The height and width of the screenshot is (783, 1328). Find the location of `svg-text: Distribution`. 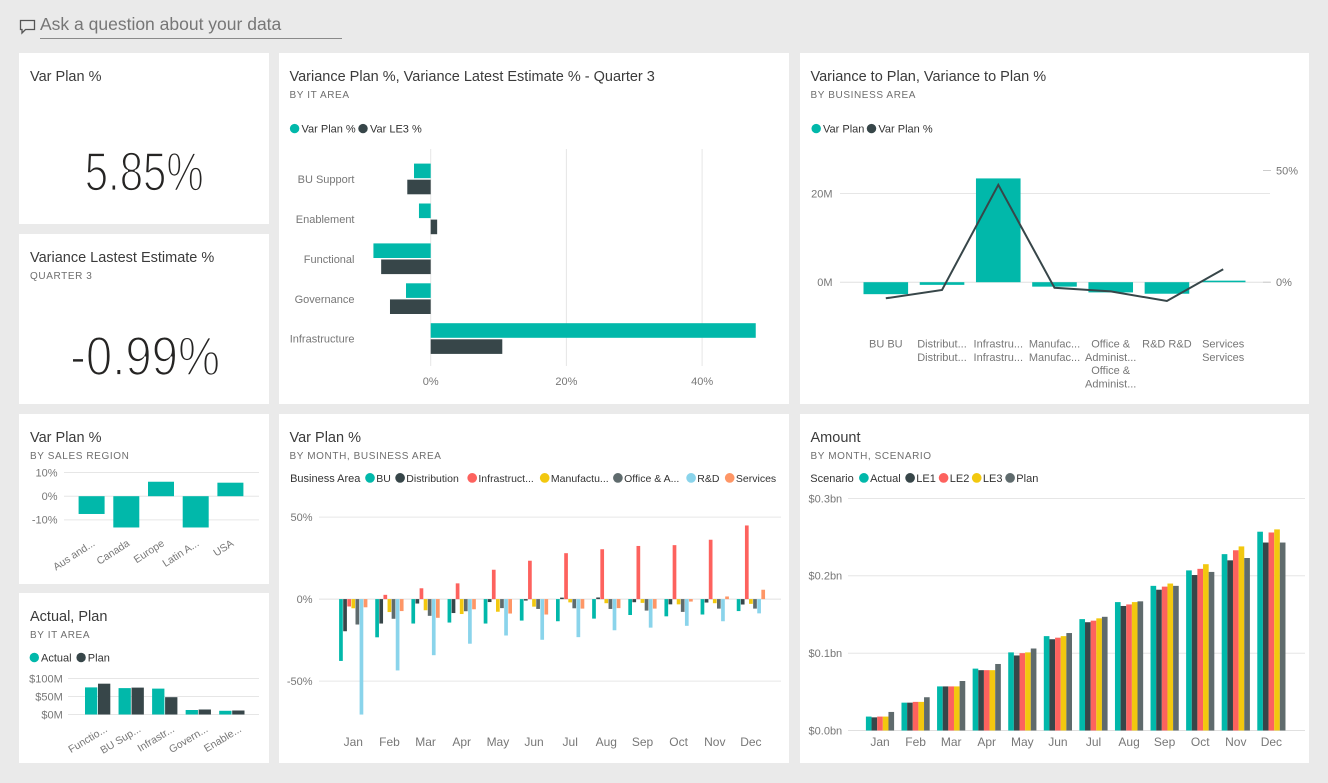

svg-text: Distribution is located at coordinates (432, 478).